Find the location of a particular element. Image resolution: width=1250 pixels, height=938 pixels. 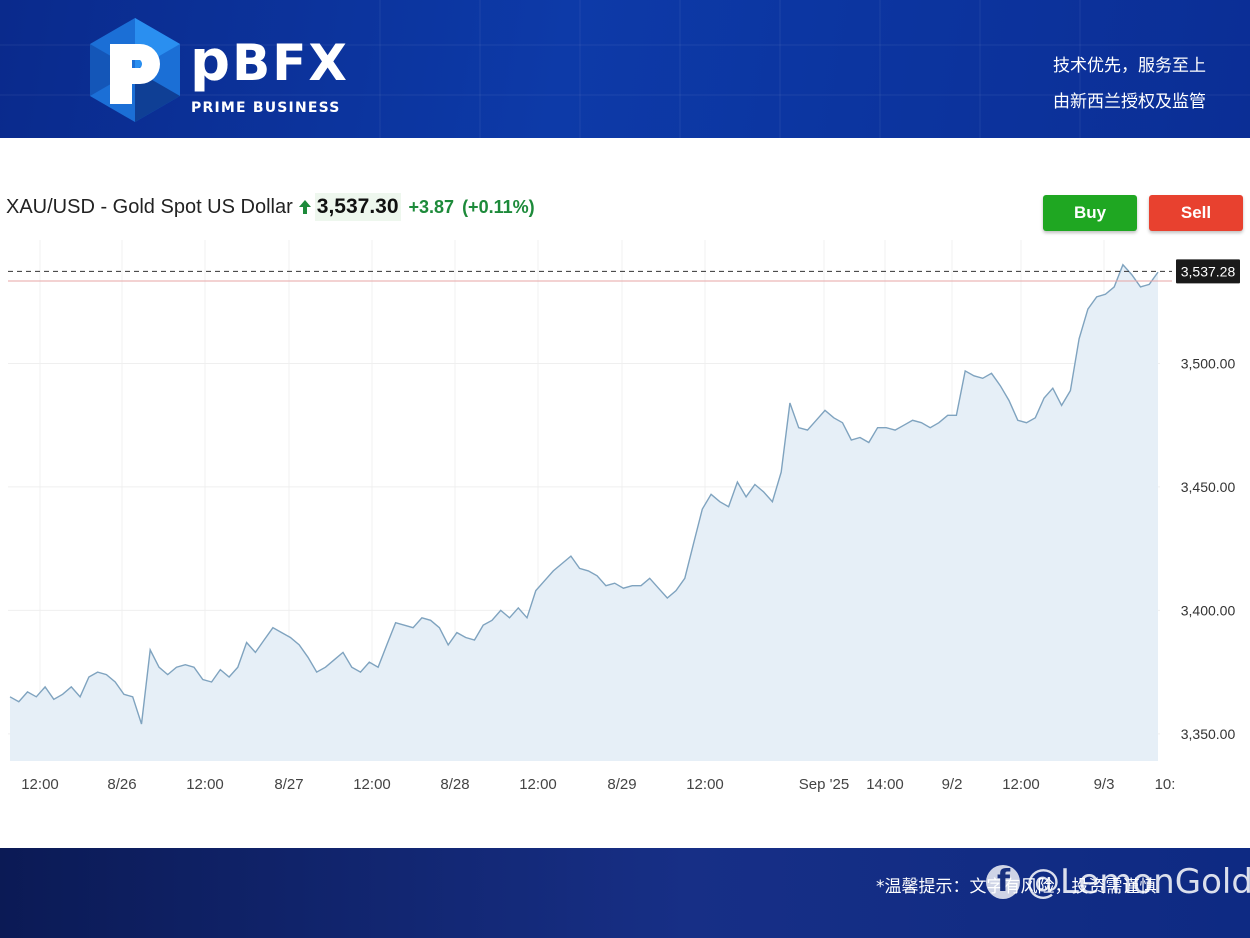

sell-button: Sell is located at coordinates (1196, 213).